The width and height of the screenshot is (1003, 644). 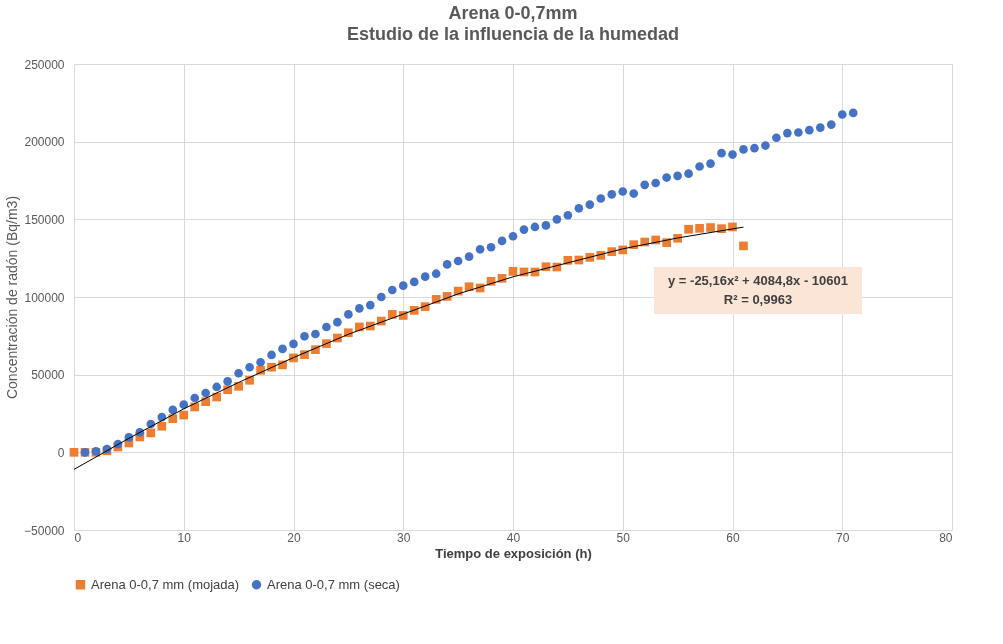 I want to click on chart-title: Arena 0-0,7mm, so click(x=513, y=13).